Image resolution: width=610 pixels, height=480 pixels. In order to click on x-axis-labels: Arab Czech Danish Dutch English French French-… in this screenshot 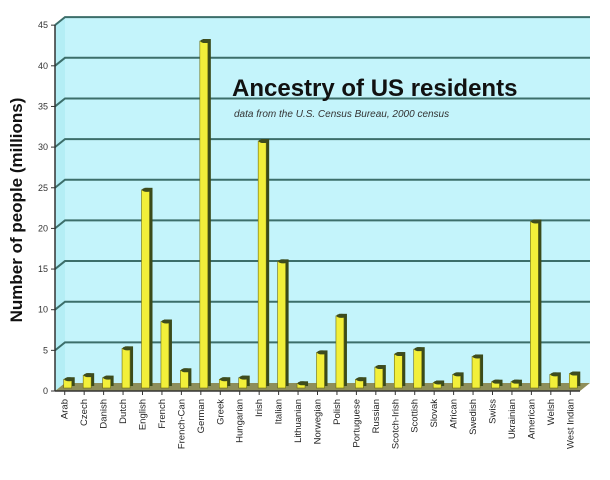, I will do `click(318, 420)`.